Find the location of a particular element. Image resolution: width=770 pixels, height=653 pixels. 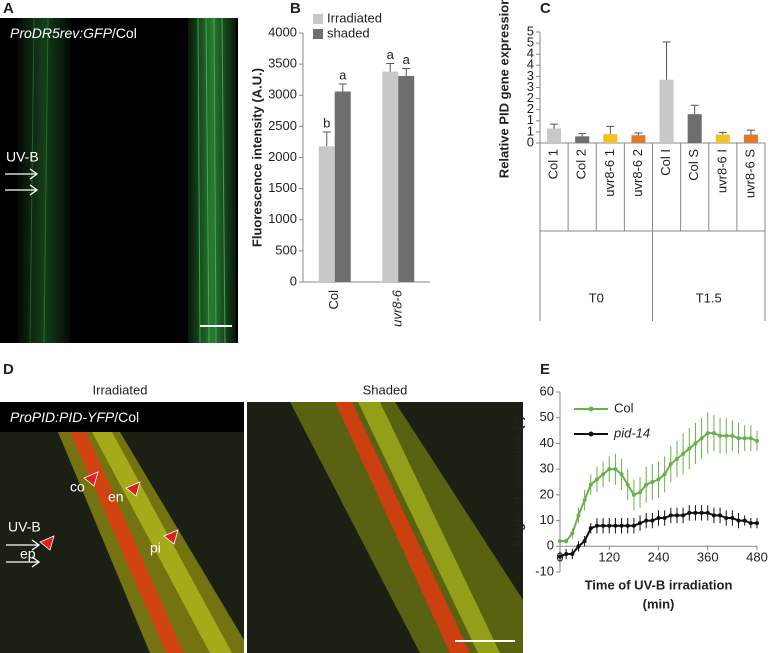

column-title: Irradiated is located at coordinates (120, 389).